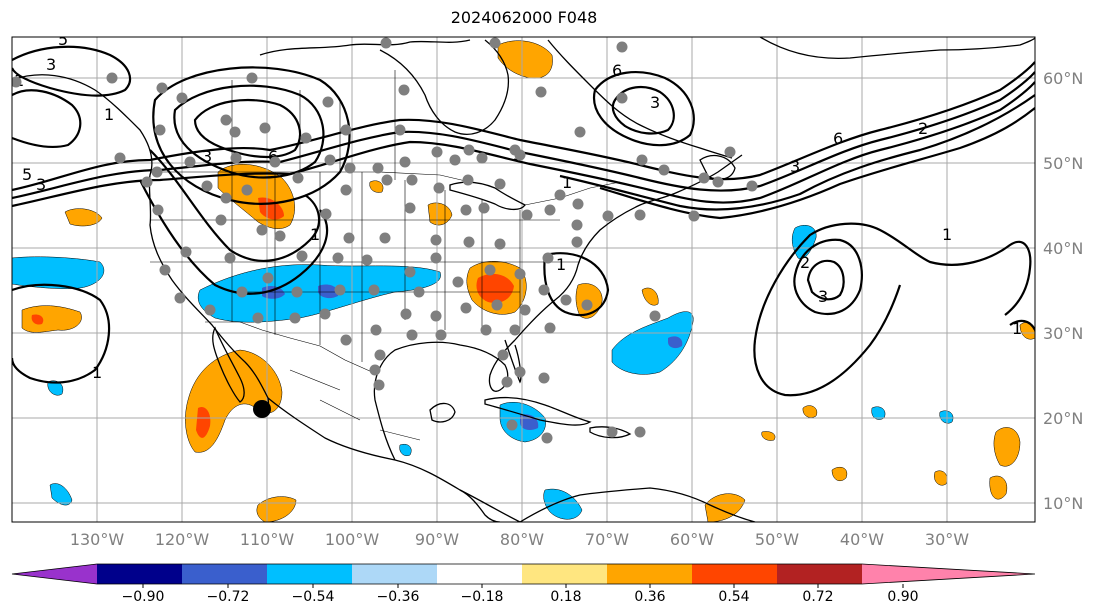 The width and height of the screenshot is (1105, 615). Describe the element at coordinates (652, 343) in the screenshot. I see `anomaly-negative-atlantic` at that location.